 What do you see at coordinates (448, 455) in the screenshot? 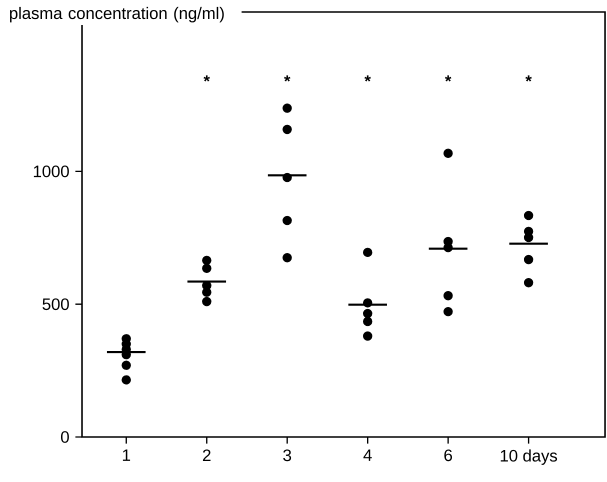
I see `x-tick-label: 6` at bounding box center [448, 455].